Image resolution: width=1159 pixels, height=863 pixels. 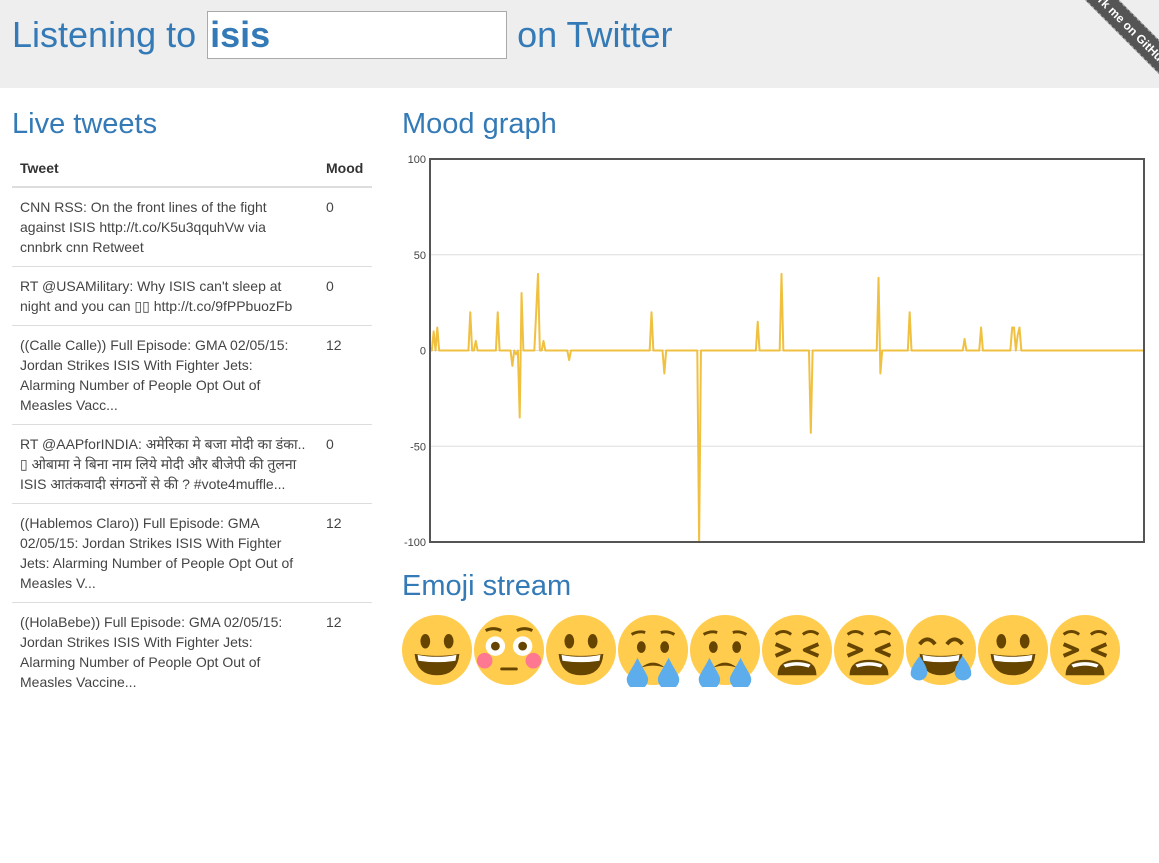 I want to click on header-title: Listening to on Twitter, so click(x=342, y=35).